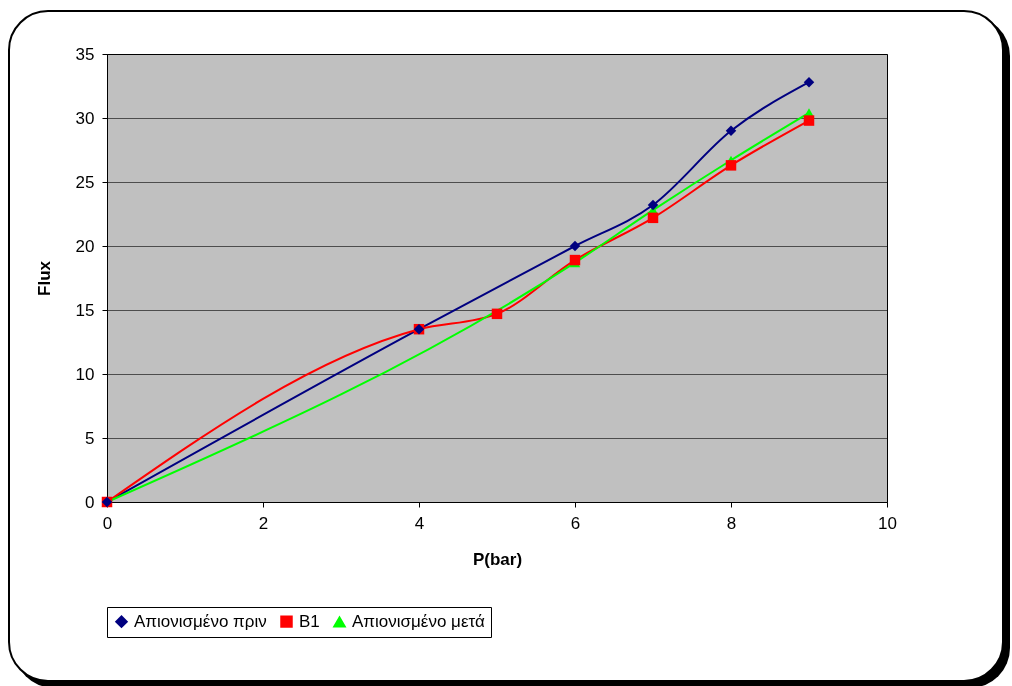 This screenshot has width=1012, height=686. Describe the element at coordinates (731, 523) in the screenshot. I see `x-tick-label: 8` at that location.